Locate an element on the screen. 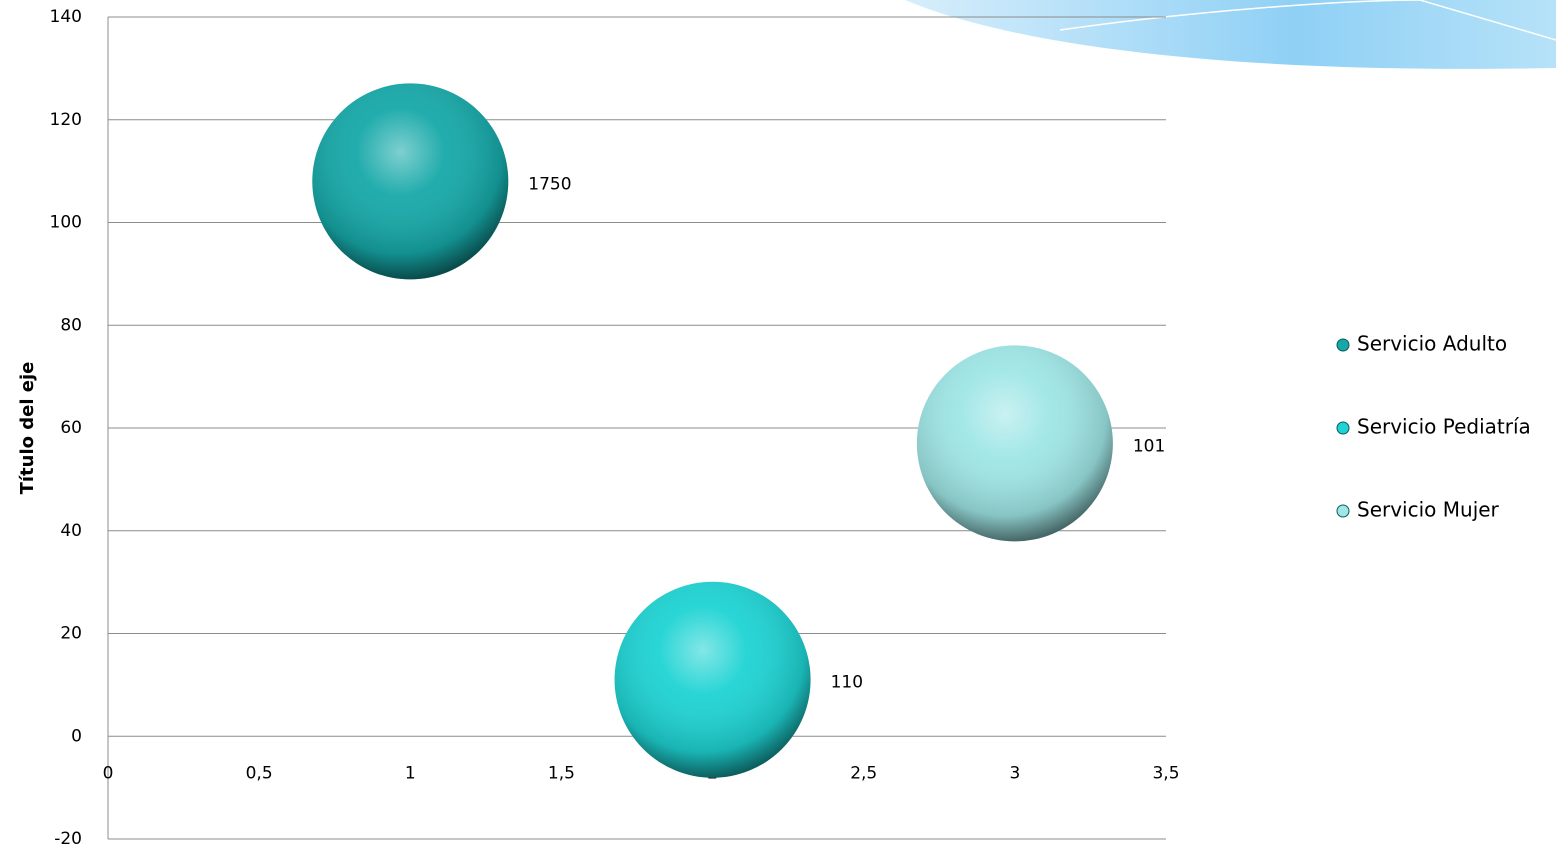  decoration is located at coordinates (1230, 34).